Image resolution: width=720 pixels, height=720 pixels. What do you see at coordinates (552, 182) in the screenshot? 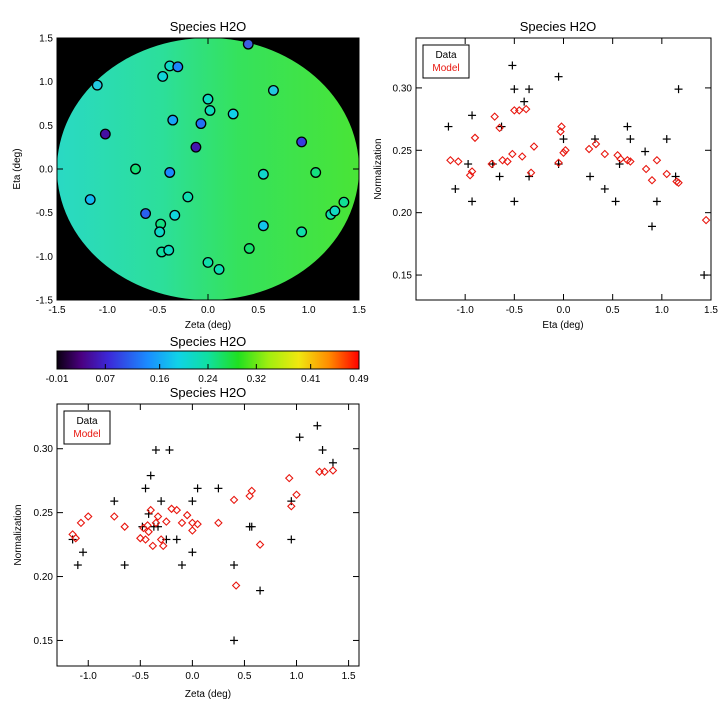
I see `eta-y-ticks: 0.15 0.20 0.25 0.30` at bounding box center [552, 182].